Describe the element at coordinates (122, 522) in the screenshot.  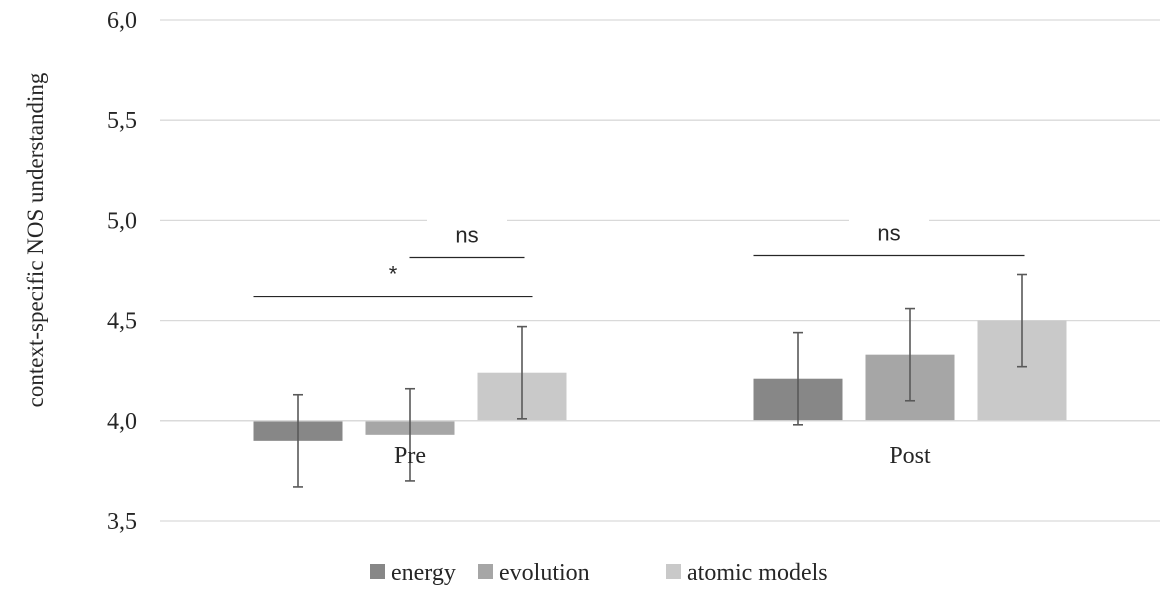
I see `y-tick-label: 3,5` at that location.